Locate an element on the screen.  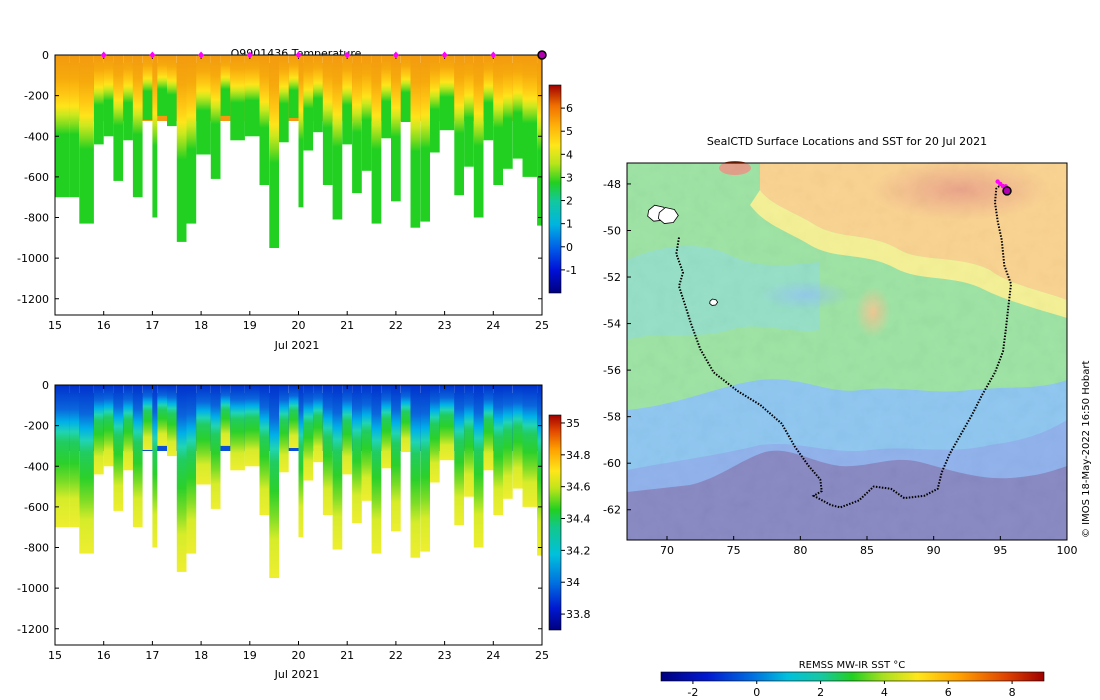
salinity-y-tick-label: -1000 is located at coordinates (33, 588).